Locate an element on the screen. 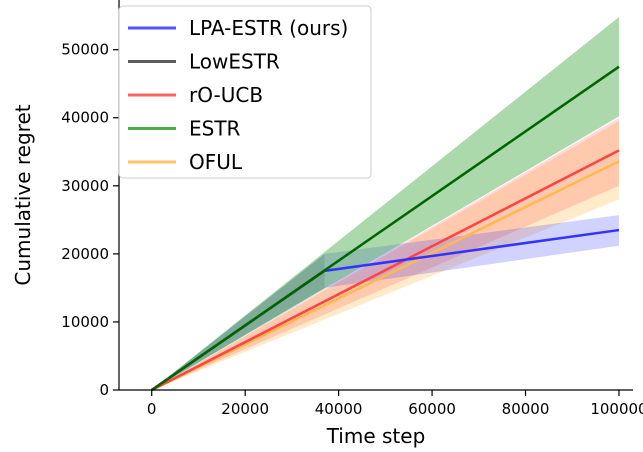 The width and height of the screenshot is (643, 452). x-tick-label: 0 is located at coordinates (152, 409).